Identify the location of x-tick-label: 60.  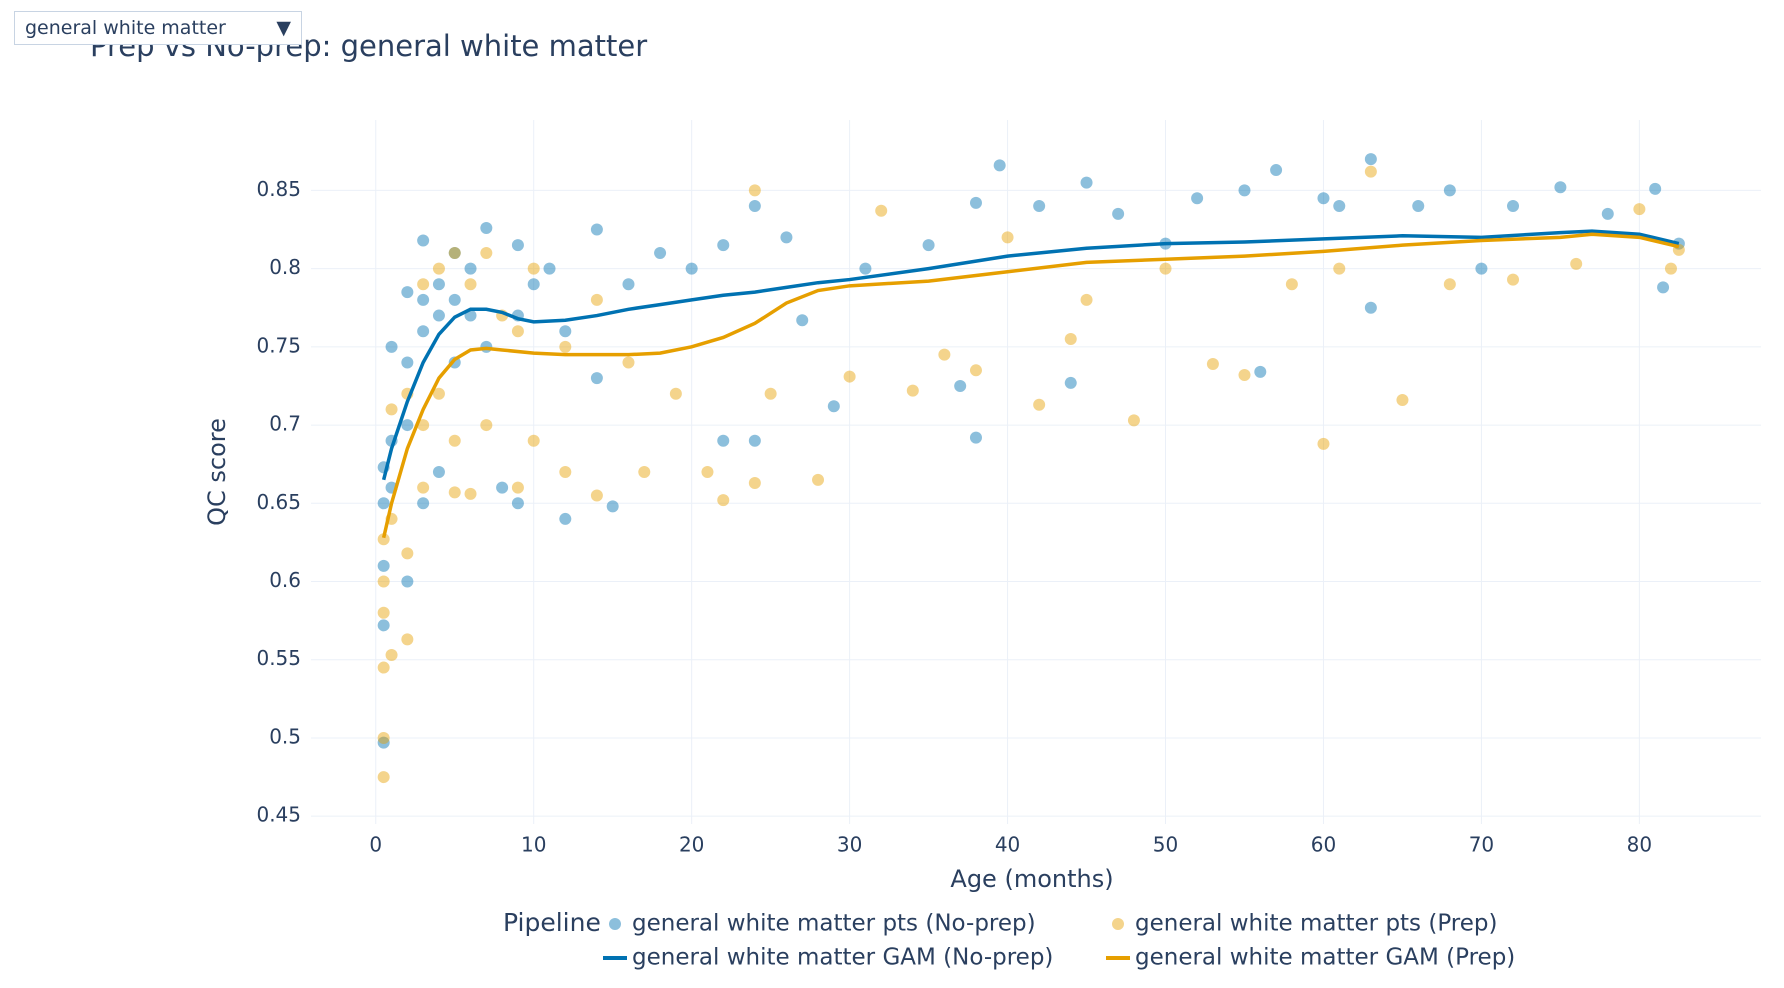
(1323, 845).